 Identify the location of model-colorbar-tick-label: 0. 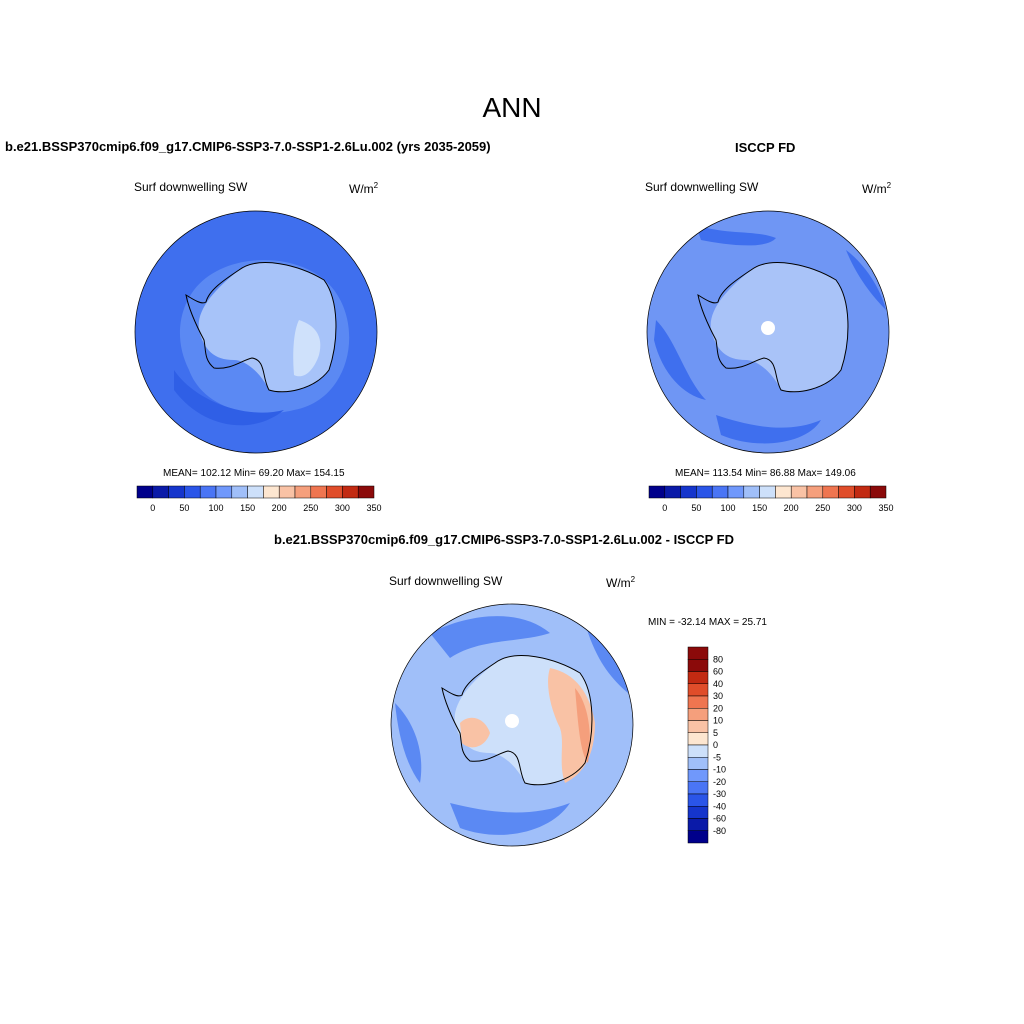
(152, 508).